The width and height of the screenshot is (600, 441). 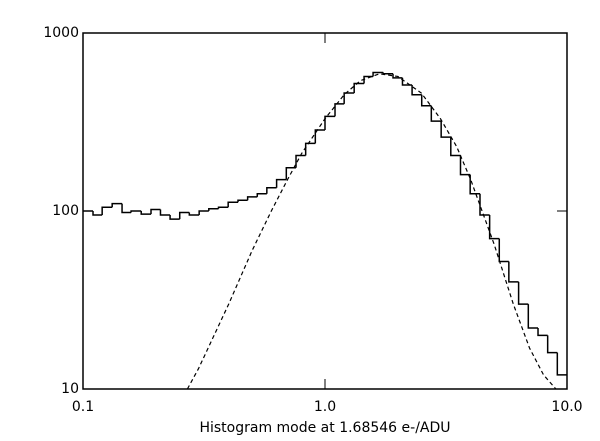 What do you see at coordinates (324, 428) in the screenshot?
I see `x-axis-label: Histogram mode at 1.68546 e-/ADU` at bounding box center [324, 428].